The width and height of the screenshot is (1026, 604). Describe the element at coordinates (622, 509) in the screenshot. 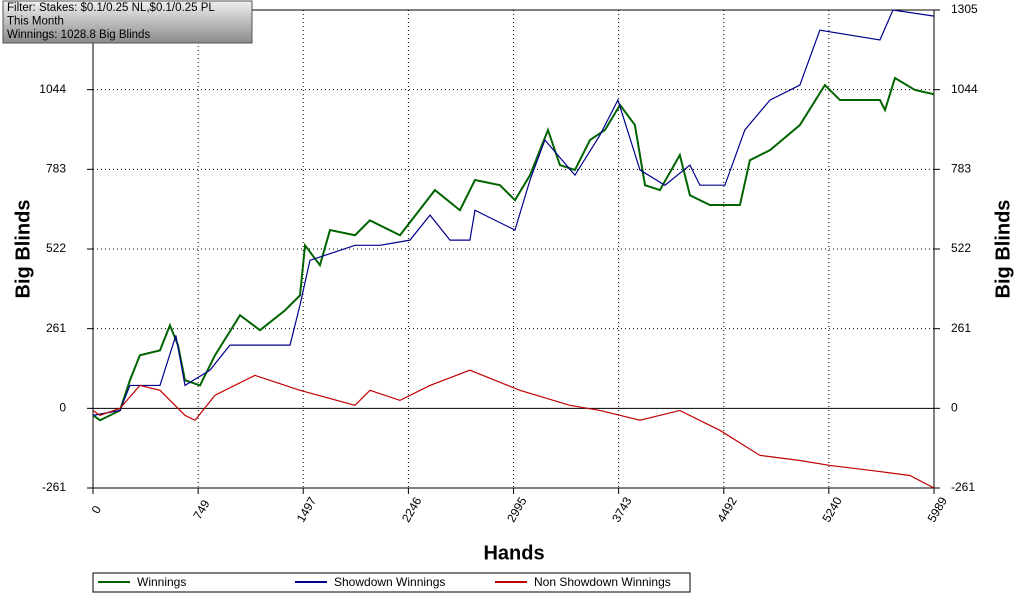

I see `x-tick-label: 3743` at that location.